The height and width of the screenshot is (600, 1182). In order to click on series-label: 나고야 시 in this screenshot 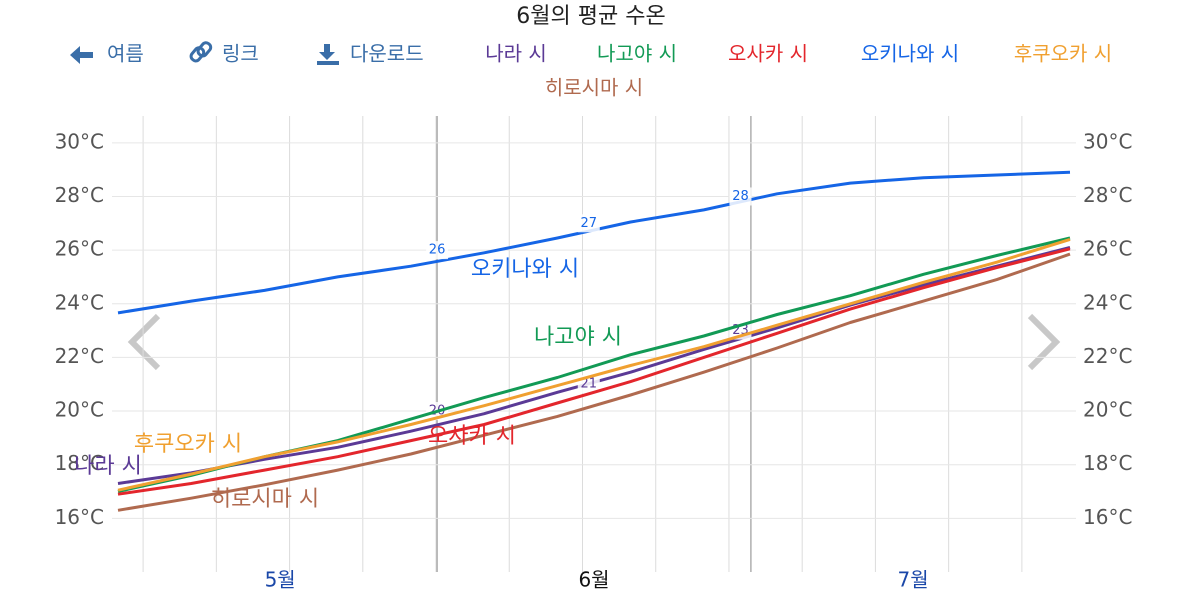, I will do `click(578, 337)`.